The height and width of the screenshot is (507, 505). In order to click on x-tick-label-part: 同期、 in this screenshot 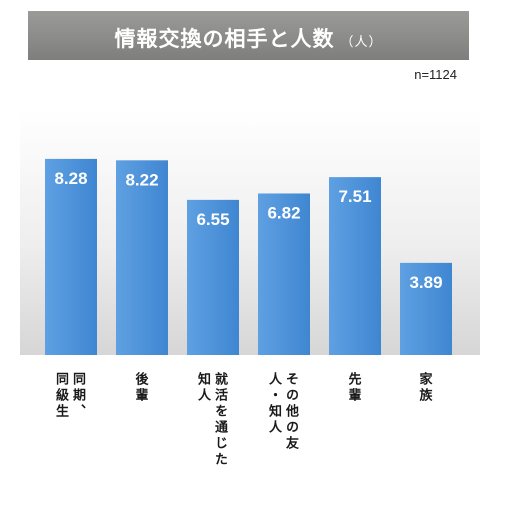, I will do `click(77, 396)`.